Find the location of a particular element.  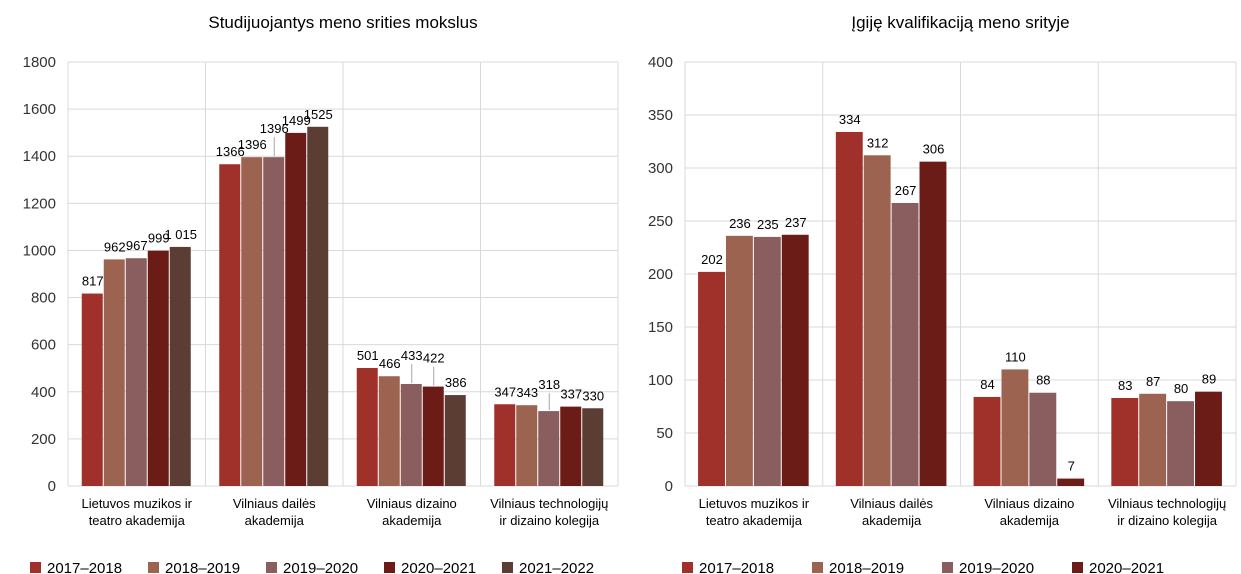

c0-ytick-label: 1000 is located at coordinates (39, 250).